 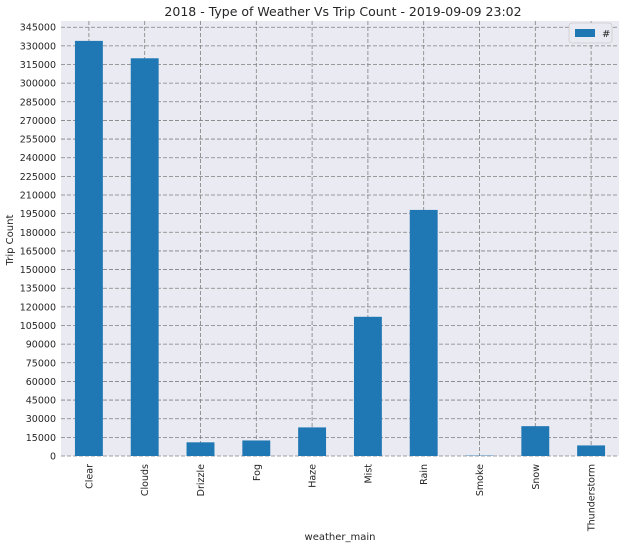 What do you see at coordinates (592, 498) in the screenshot?
I see `x-tick-label: Thunderstorm` at bounding box center [592, 498].